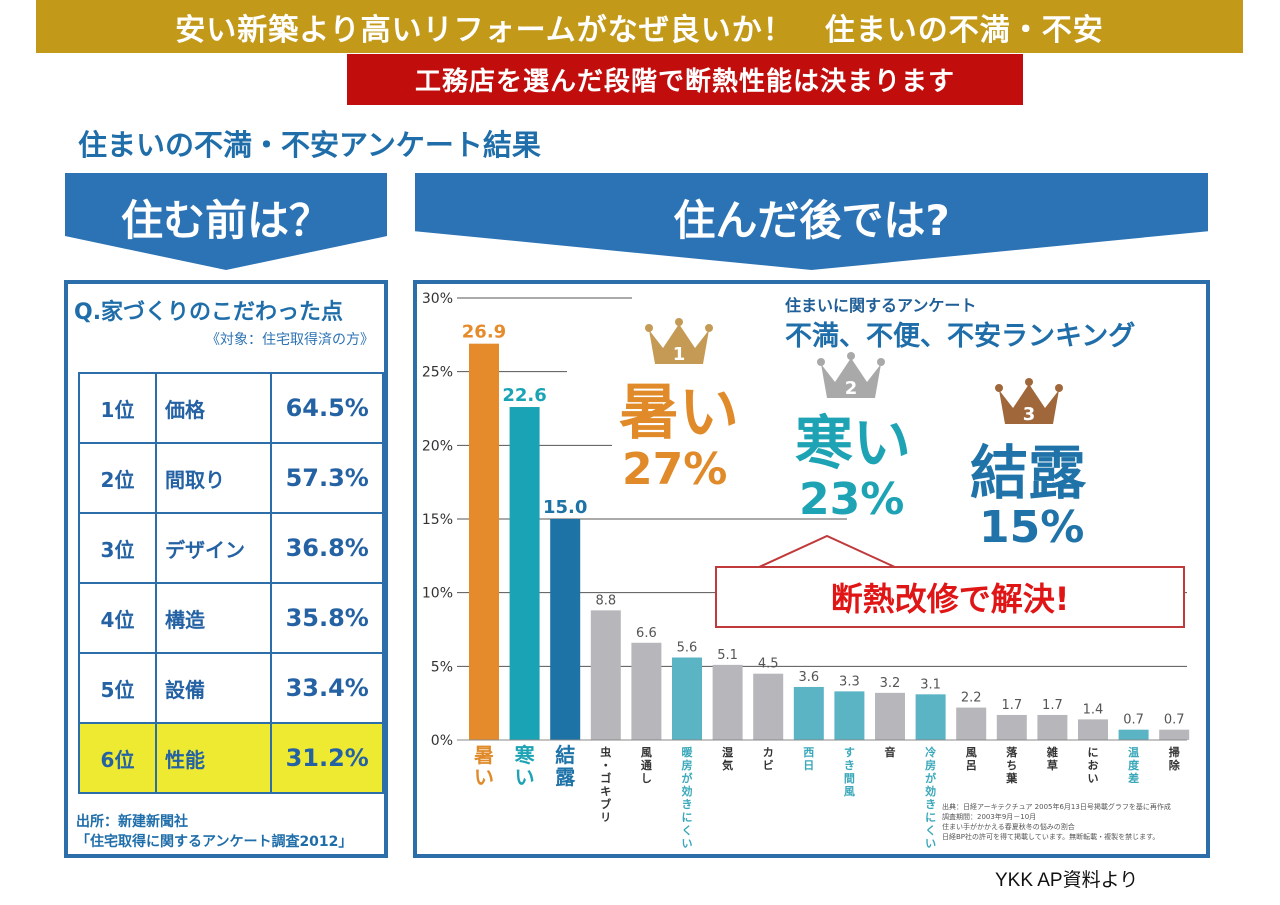 The width and height of the screenshot is (1280, 905). Describe the element at coordinates (117, 478) in the screenshot. I see `rank-cell: 2位` at that location.